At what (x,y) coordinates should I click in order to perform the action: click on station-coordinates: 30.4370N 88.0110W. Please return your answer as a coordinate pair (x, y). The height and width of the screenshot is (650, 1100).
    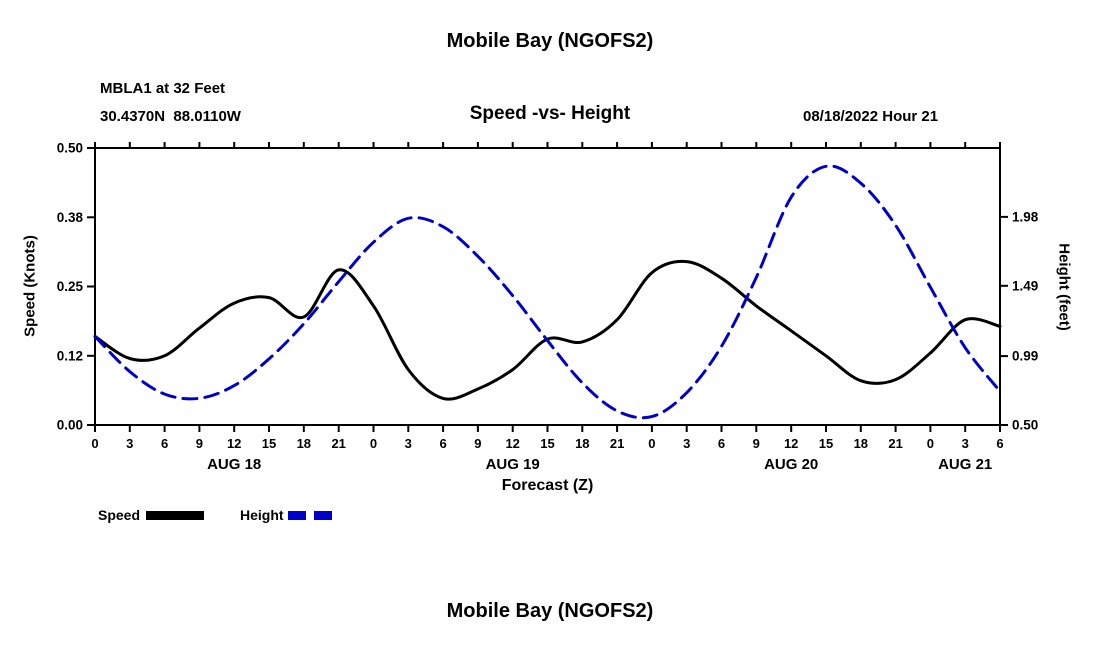
    Looking at the image, I should click on (170, 116).